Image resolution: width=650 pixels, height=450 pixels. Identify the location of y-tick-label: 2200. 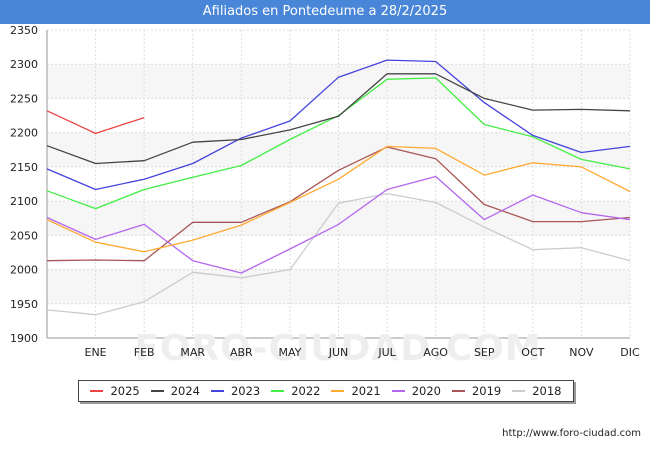
(24, 133).